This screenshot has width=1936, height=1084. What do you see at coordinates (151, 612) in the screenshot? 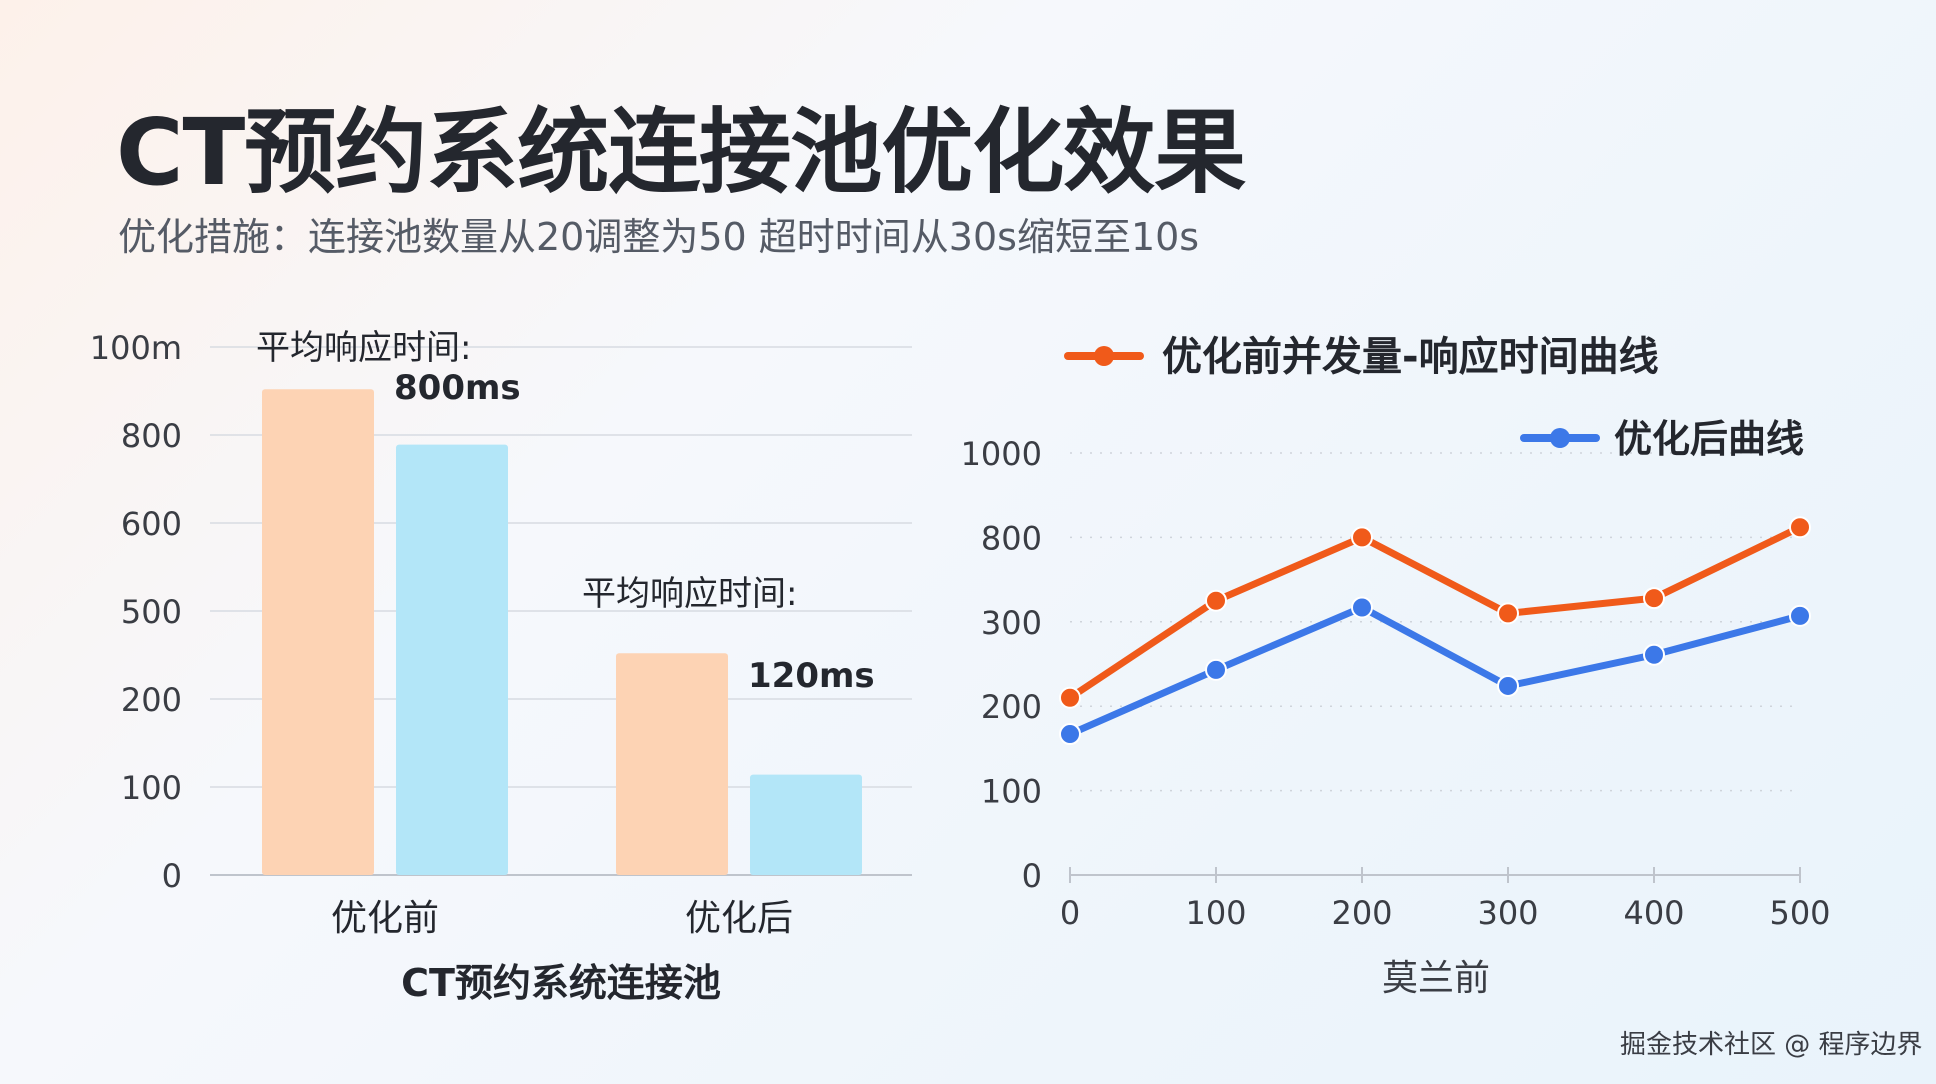
I see `bar-y-tick-label: 500` at bounding box center [151, 612].